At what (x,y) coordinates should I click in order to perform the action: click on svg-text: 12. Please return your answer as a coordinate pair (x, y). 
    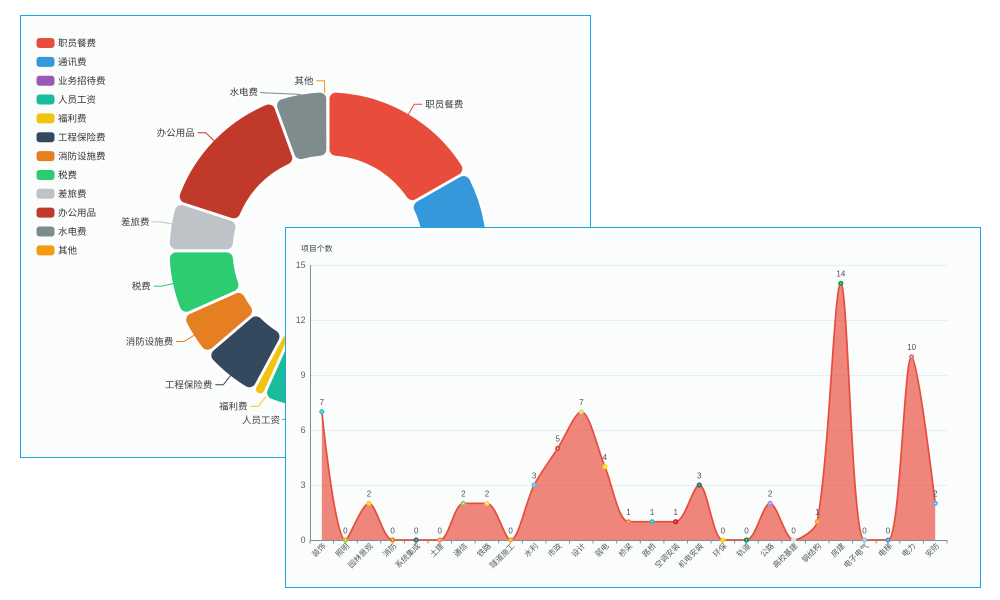
    Looking at the image, I should click on (301, 320).